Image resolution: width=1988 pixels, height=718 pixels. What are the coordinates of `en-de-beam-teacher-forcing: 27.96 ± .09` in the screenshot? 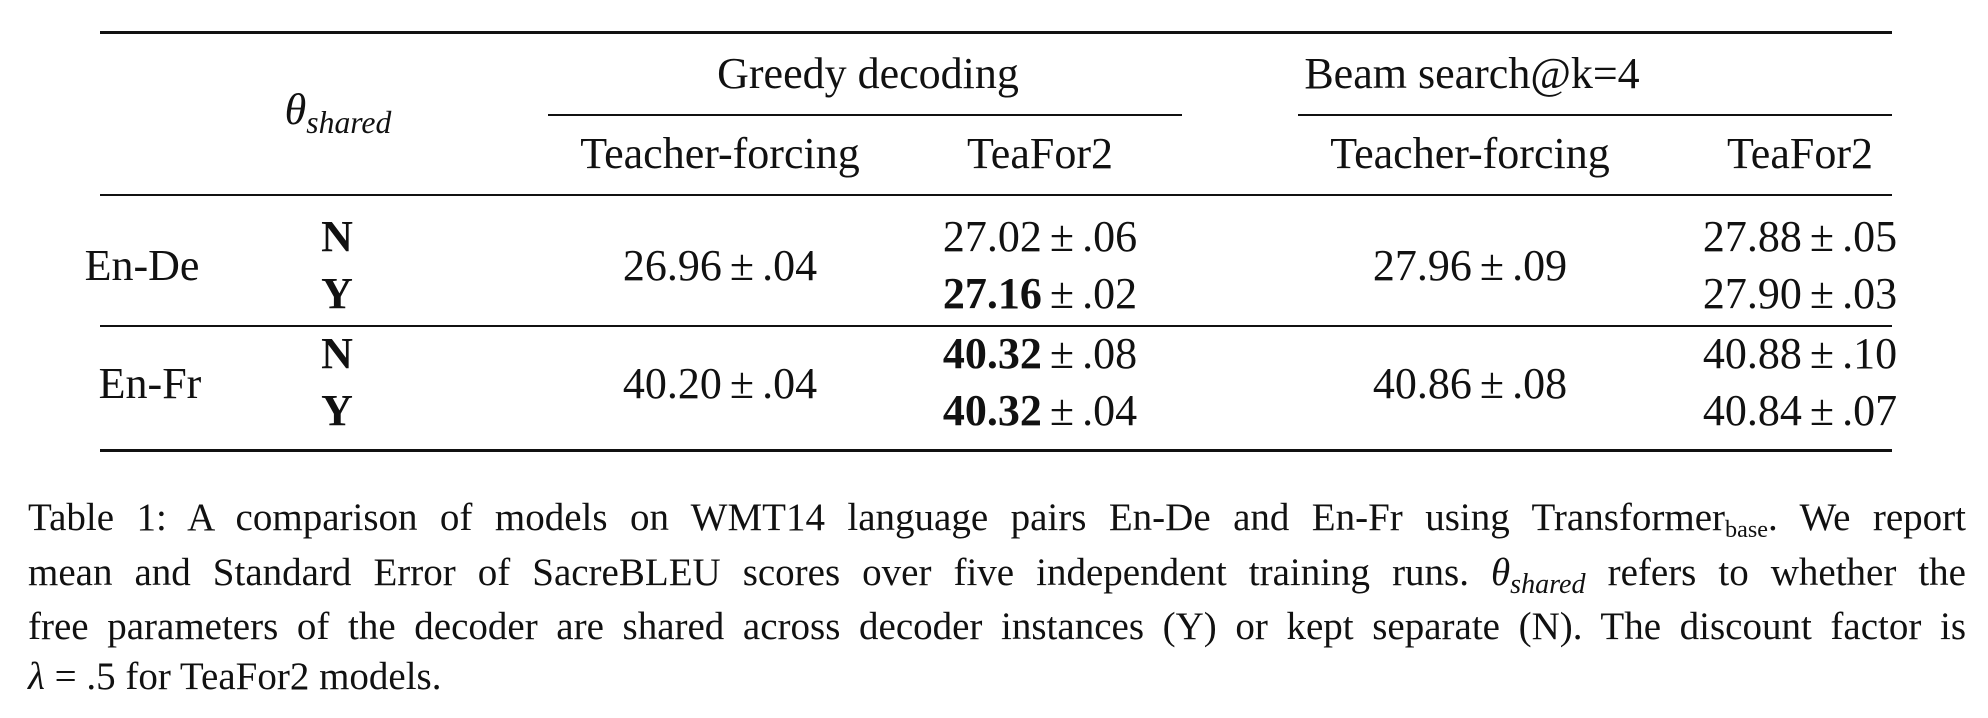 It's located at (1470, 265).